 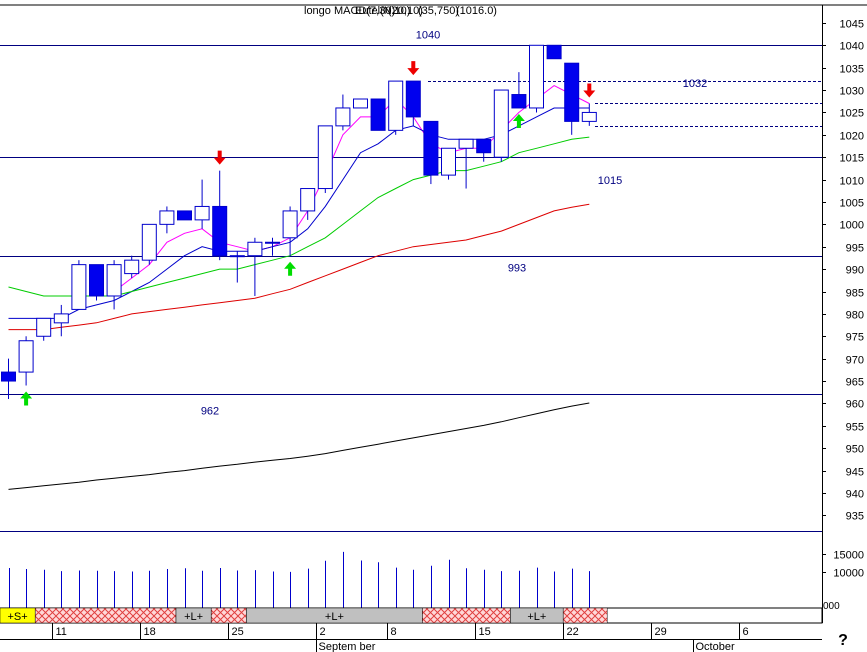 What do you see at coordinates (746, 632) in the screenshot?
I see `date-label-8: 6` at bounding box center [746, 632].